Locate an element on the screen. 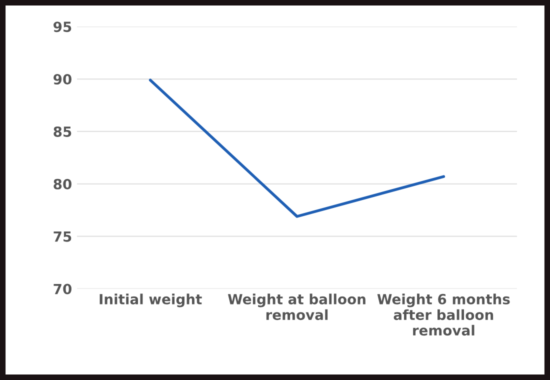 The height and width of the screenshot is (380, 550). x-tick-label: Weight 6 months after balloon removal is located at coordinates (443, 315).